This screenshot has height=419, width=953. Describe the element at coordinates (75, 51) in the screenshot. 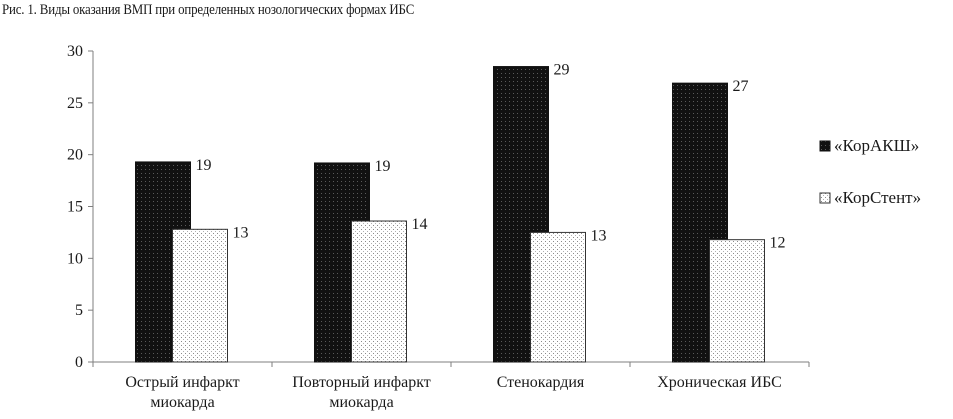

I see `y-tick-label: 30` at that location.